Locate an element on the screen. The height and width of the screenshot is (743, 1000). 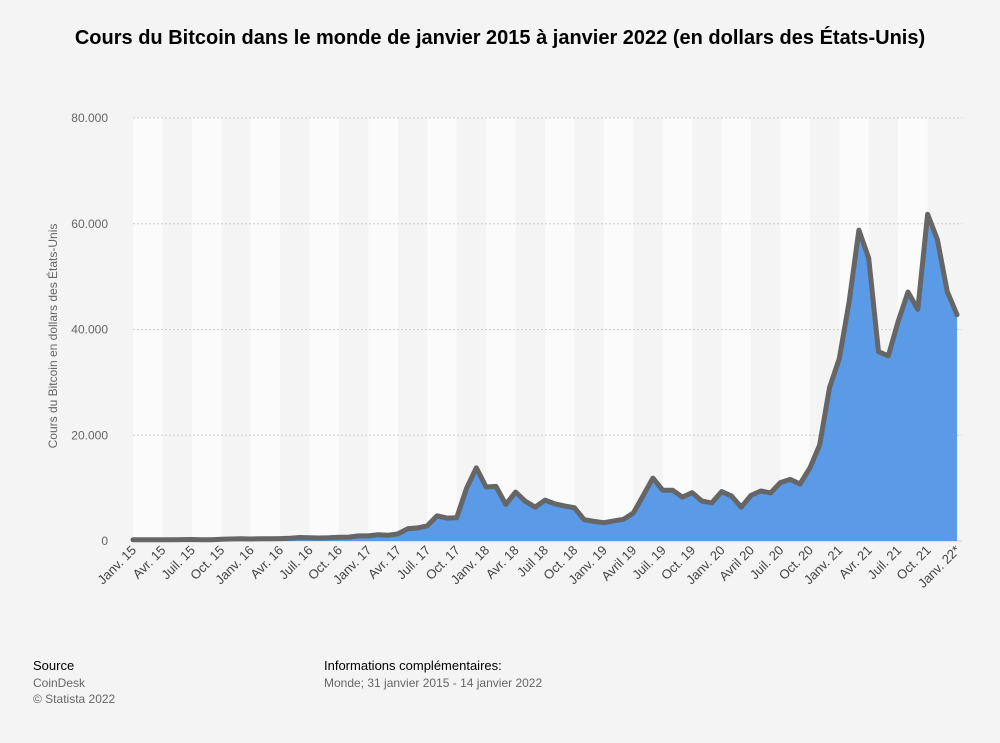
x-tick-label: Avr. 18 is located at coordinates (502, 562).